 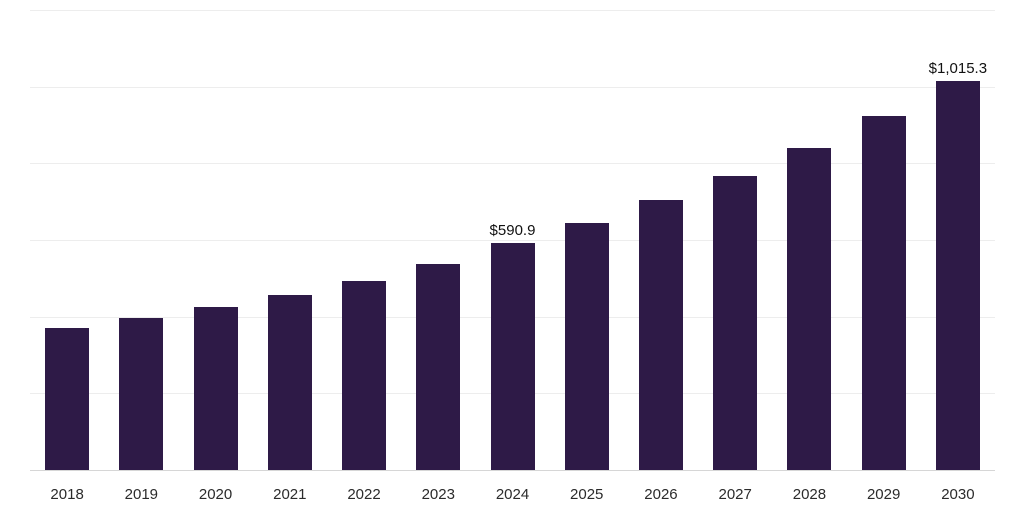 What do you see at coordinates (587, 494) in the screenshot?
I see `x-tick-label-2025: 2025` at bounding box center [587, 494].